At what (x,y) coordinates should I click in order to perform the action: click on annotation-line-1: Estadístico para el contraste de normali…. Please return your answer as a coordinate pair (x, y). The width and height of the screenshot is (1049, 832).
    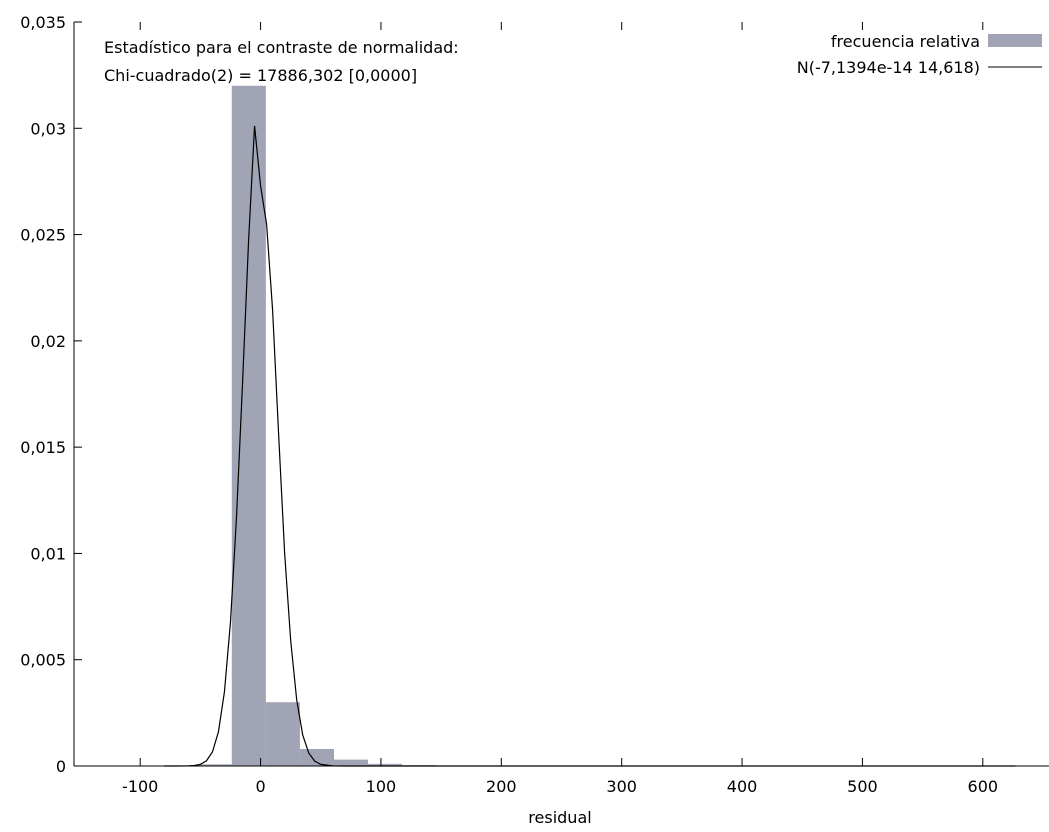
    Looking at the image, I should click on (281, 47).